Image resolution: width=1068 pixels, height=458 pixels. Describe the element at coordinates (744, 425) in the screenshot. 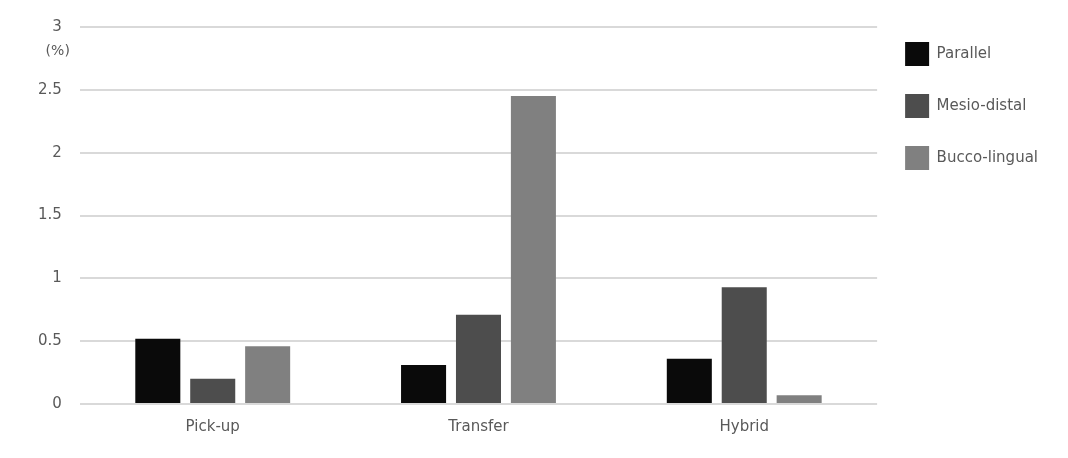

I see `x-tick-label: Hybrid` at that location.